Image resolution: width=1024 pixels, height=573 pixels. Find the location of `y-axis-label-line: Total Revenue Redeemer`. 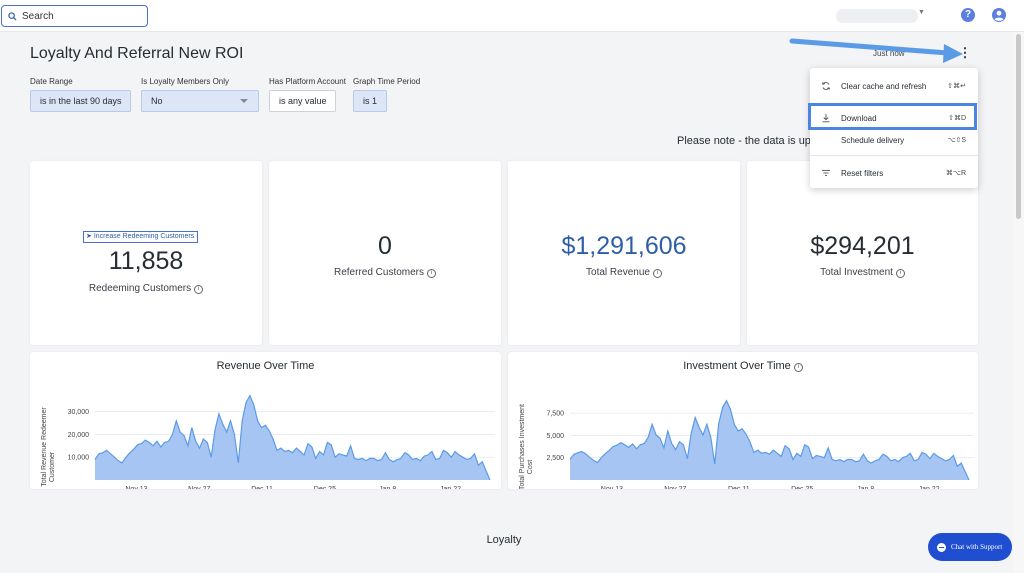

y-axis-label-line: Total Revenue Redeemer is located at coordinates (44, 447).